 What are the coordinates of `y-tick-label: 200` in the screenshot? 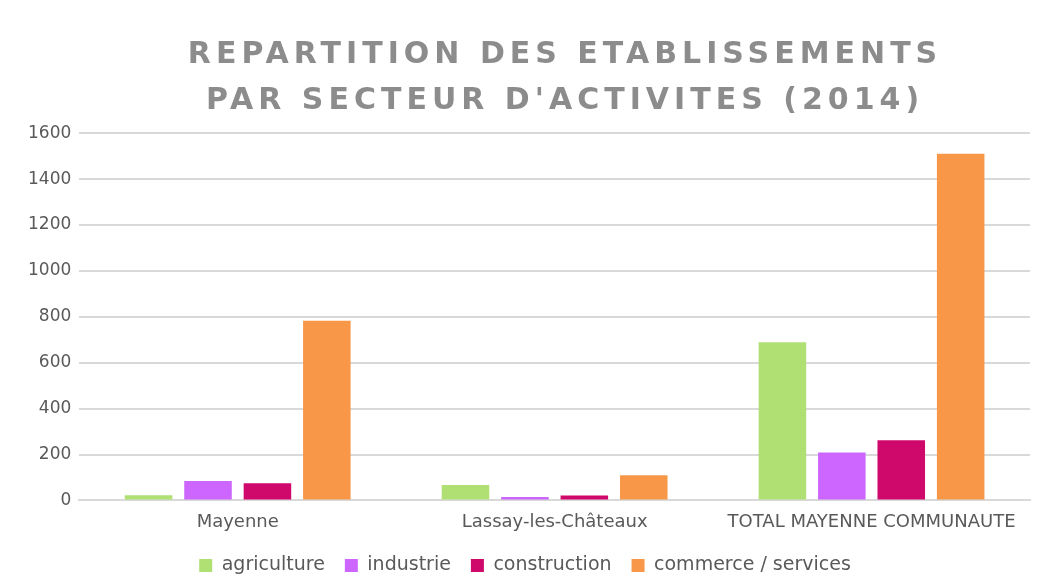 It's located at (55, 452).